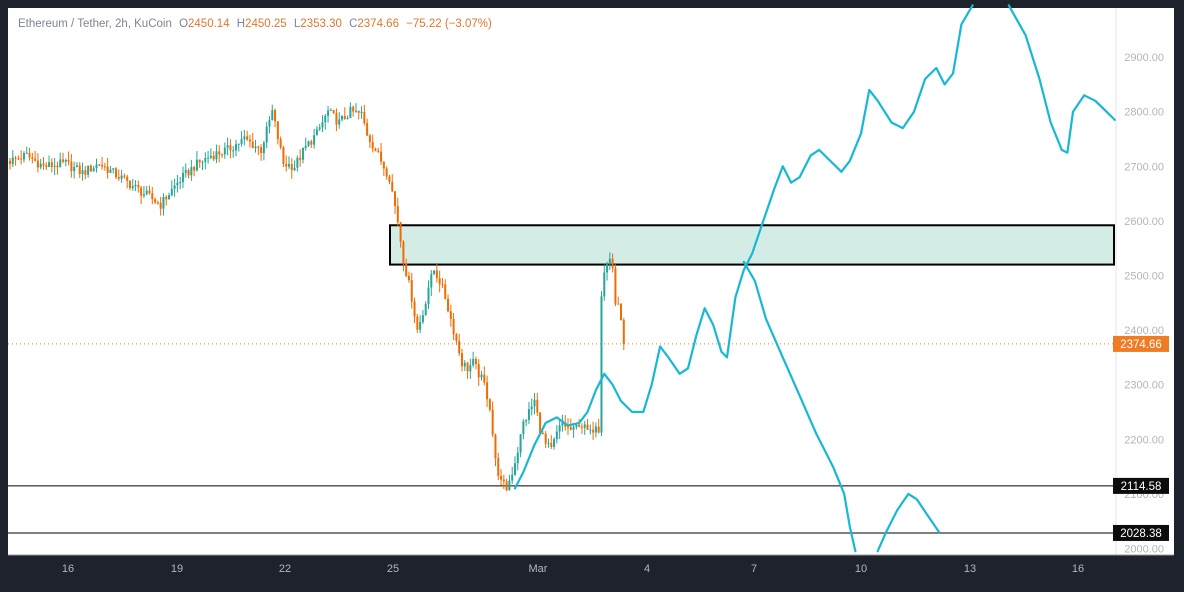 Image resolution: width=1184 pixels, height=592 pixels. Describe the element at coordinates (393, 569) in the screenshot. I see `x-tick-label: 25` at that location.